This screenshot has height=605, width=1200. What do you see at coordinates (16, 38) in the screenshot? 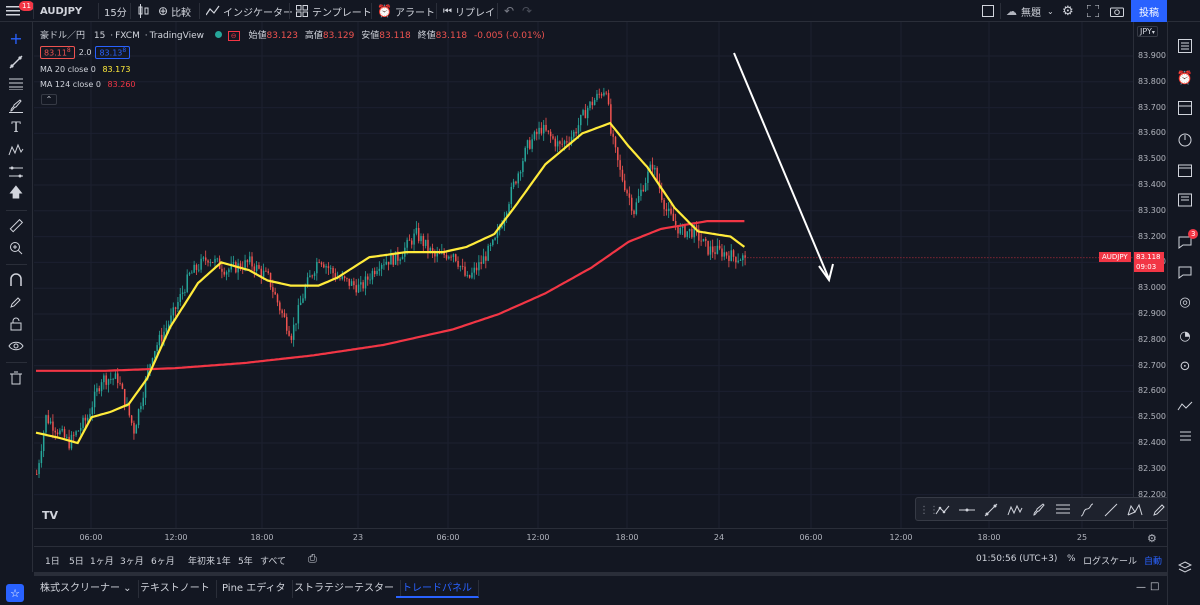
I see `crosshair-tool: +` at bounding box center [16, 38].